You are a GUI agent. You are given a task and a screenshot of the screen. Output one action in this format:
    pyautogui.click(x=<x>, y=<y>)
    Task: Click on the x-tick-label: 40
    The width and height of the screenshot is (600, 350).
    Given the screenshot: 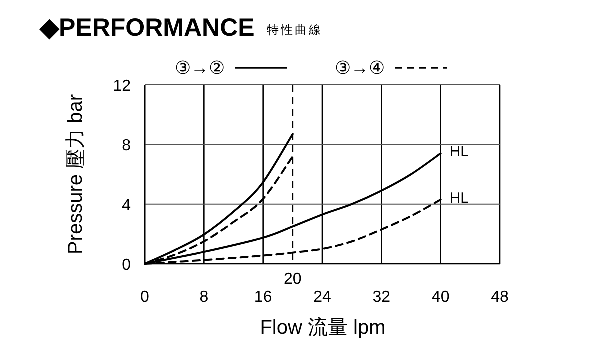 What is the action you would take?
    pyautogui.click(x=441, y=297)
    